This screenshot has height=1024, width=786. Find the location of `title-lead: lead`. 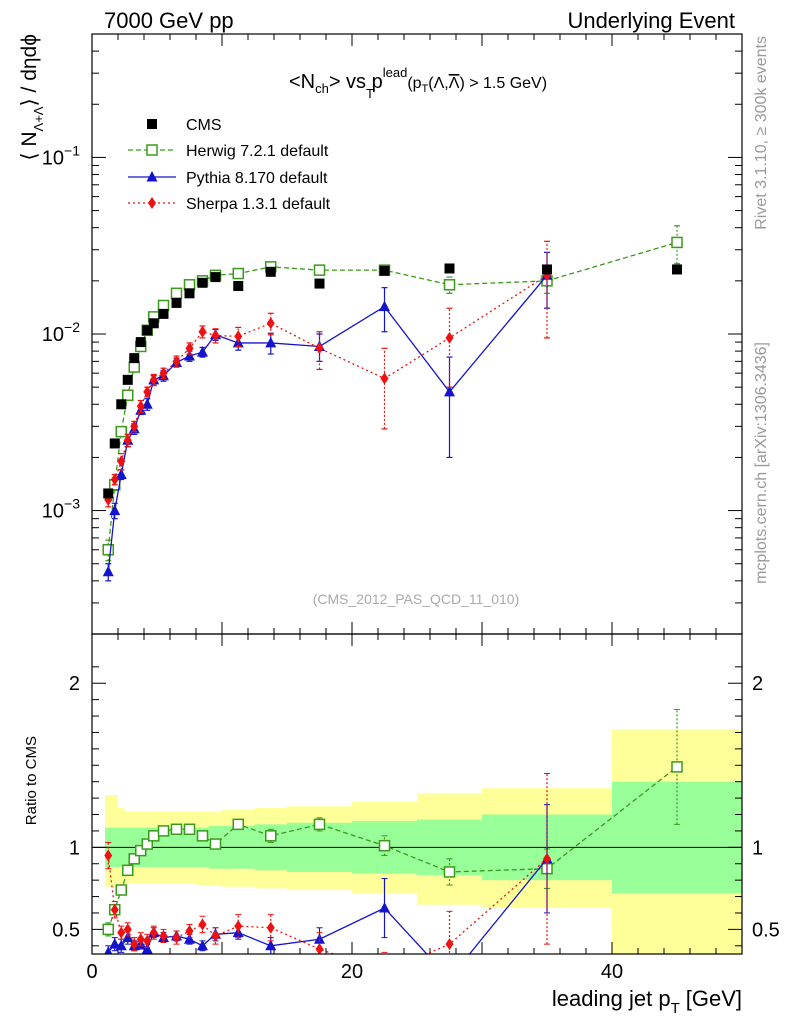

title-lead: lead is located at coordinates (395, 72).